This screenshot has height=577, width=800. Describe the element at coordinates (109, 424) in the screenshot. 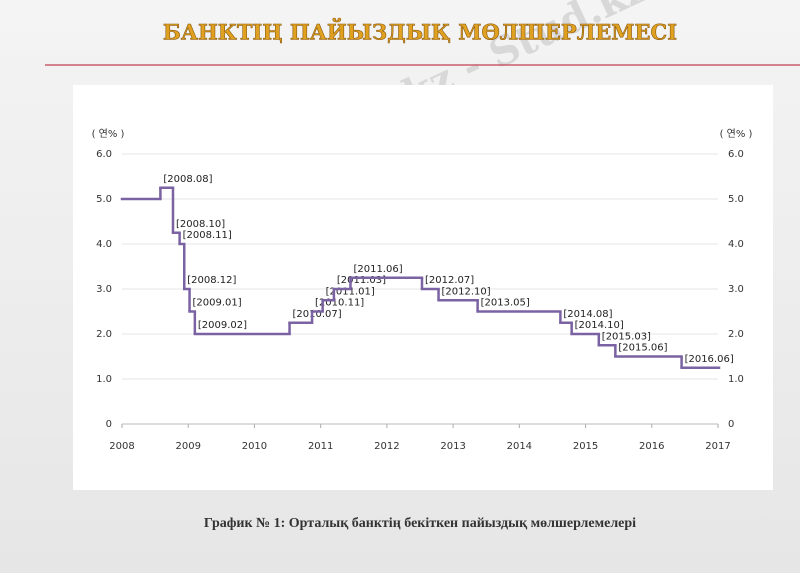

I see `y-tick-label: 0` at that location.